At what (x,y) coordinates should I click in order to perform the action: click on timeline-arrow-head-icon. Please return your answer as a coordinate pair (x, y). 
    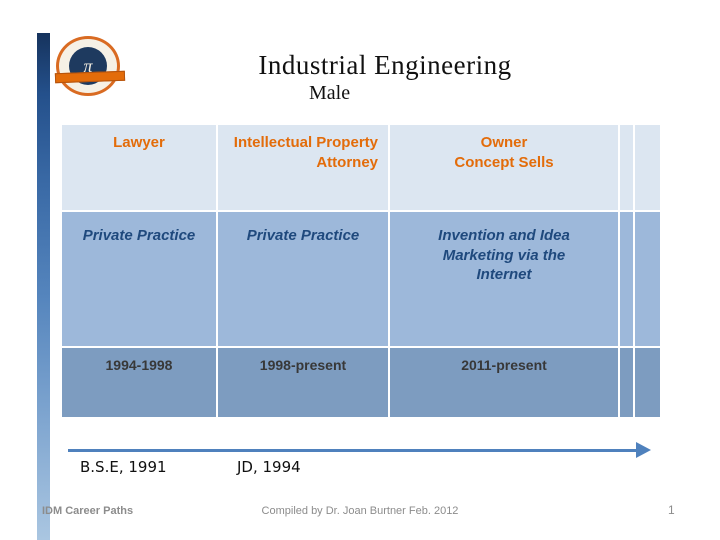
    Looking at the image, I should click on (643, 450).